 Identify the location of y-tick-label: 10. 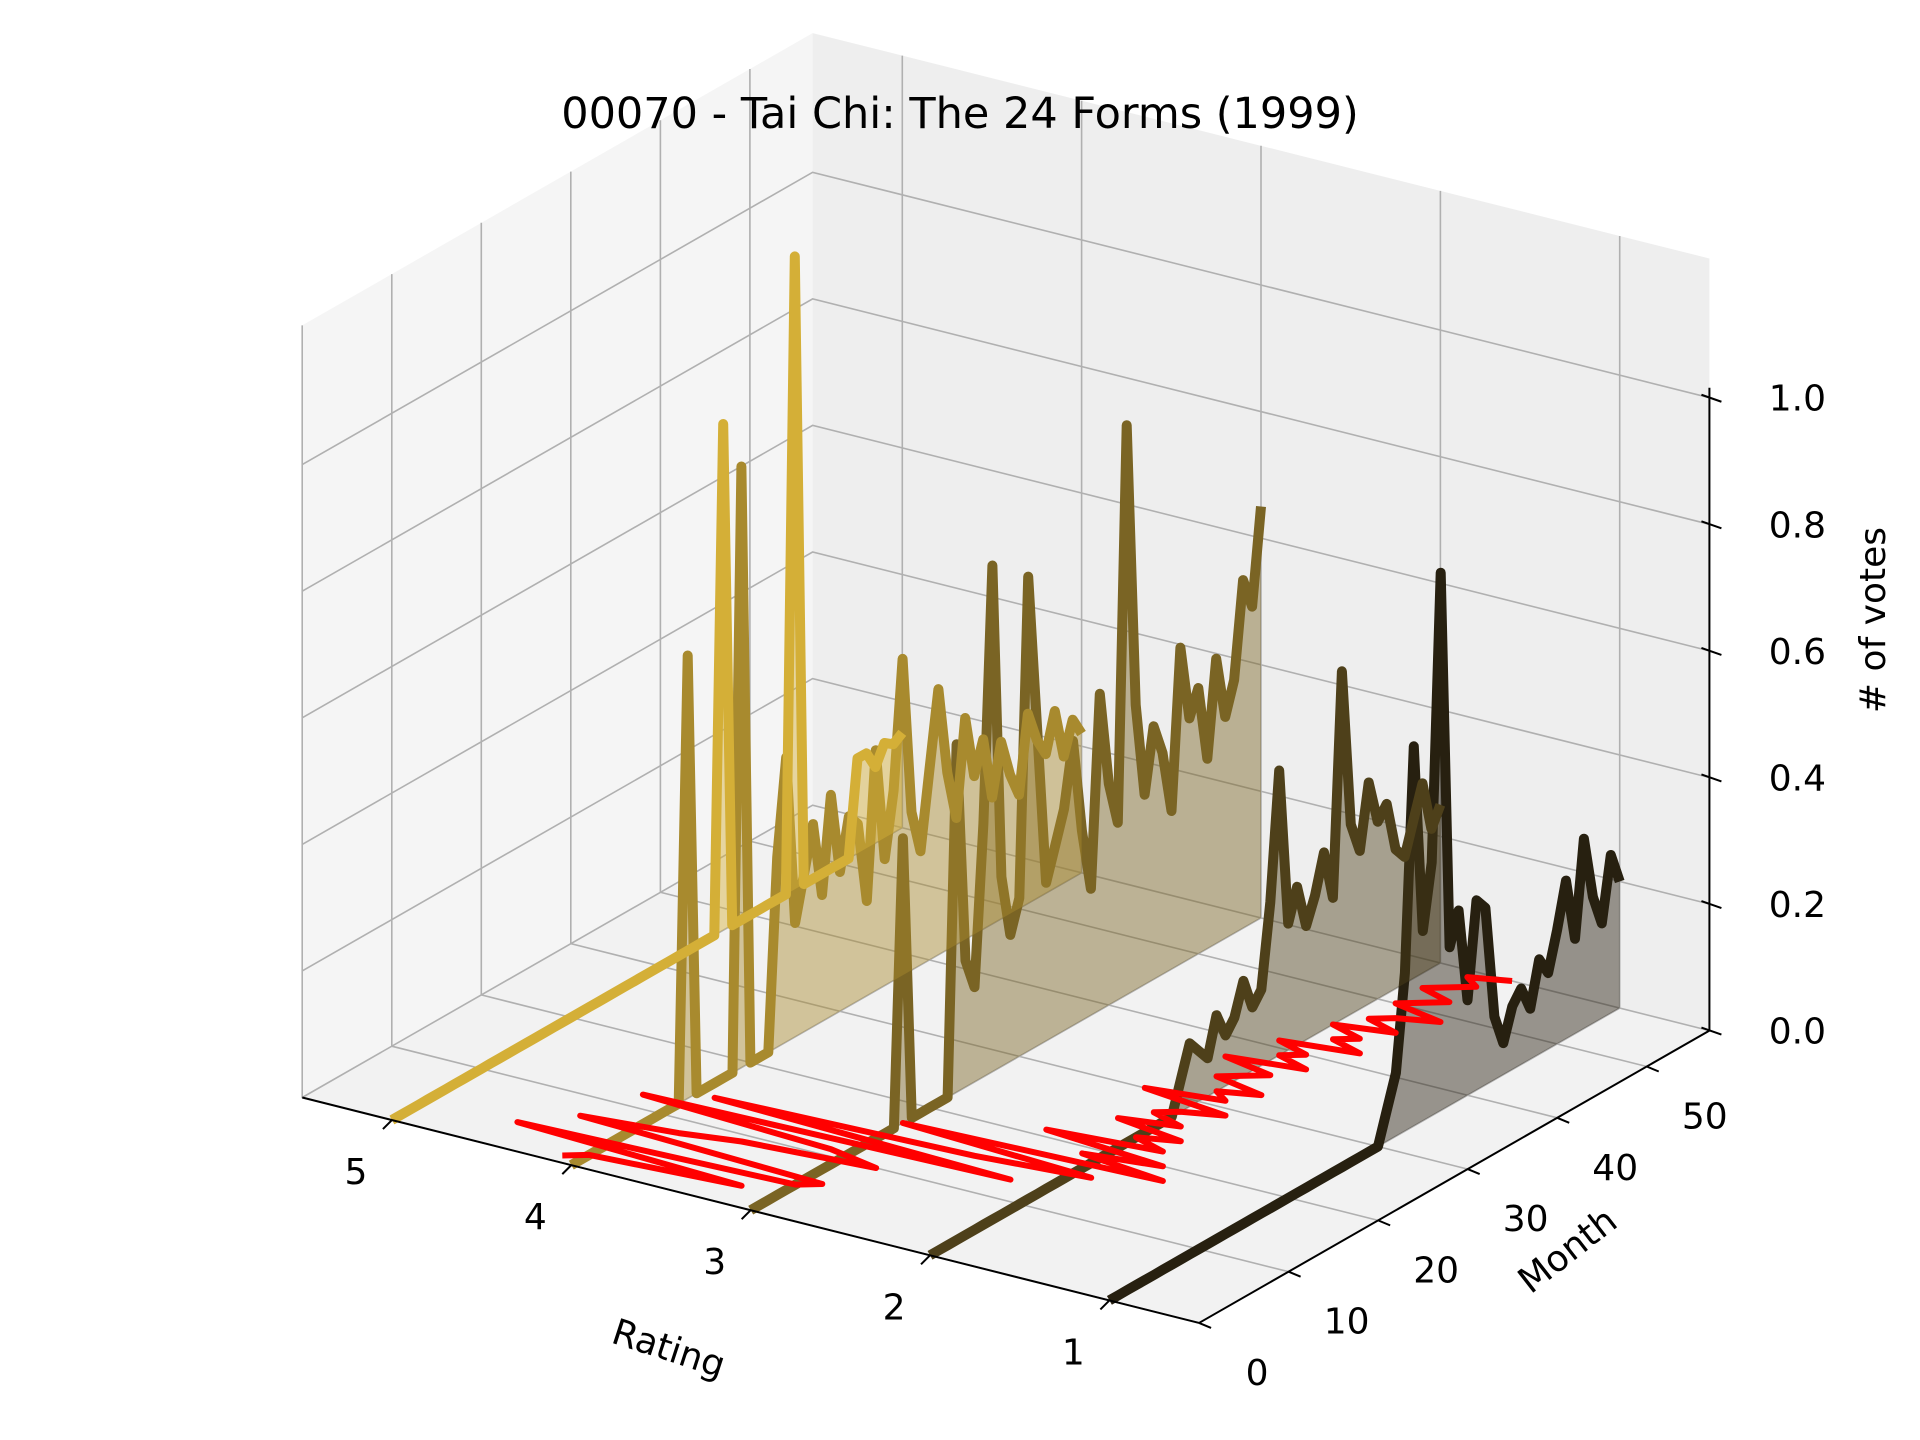
(1347, 1322).